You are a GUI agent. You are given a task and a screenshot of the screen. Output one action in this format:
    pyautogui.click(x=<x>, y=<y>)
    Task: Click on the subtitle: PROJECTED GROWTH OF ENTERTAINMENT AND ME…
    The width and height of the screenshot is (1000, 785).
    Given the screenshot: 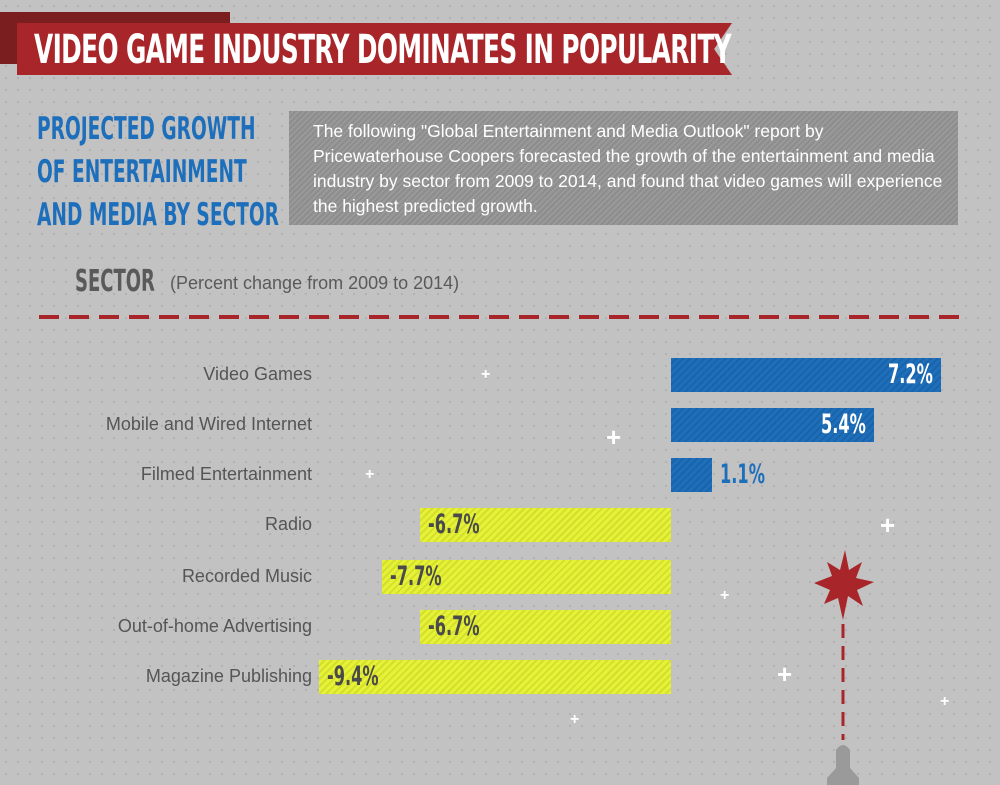 What is the action you would take?
    pyautogui.click(x=158, y=172)
    